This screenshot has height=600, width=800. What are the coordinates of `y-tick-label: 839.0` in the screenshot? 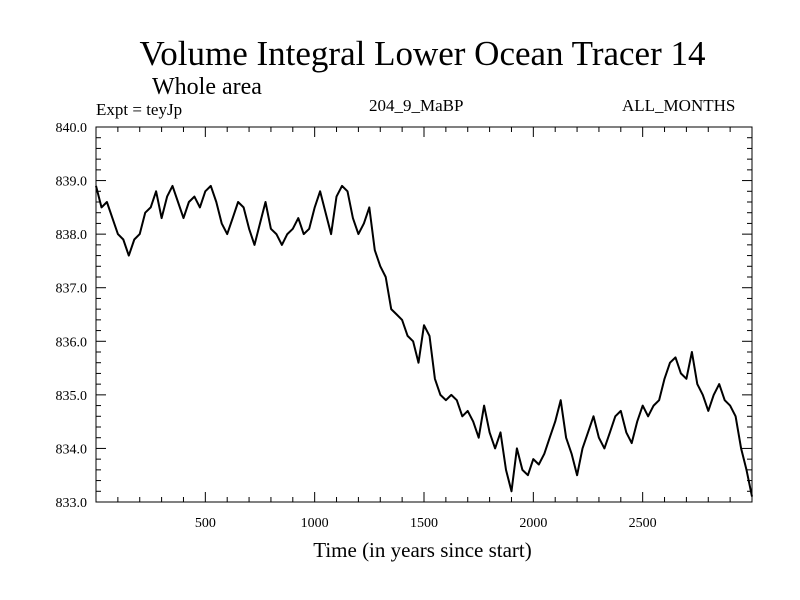 It's located at (72, 182).